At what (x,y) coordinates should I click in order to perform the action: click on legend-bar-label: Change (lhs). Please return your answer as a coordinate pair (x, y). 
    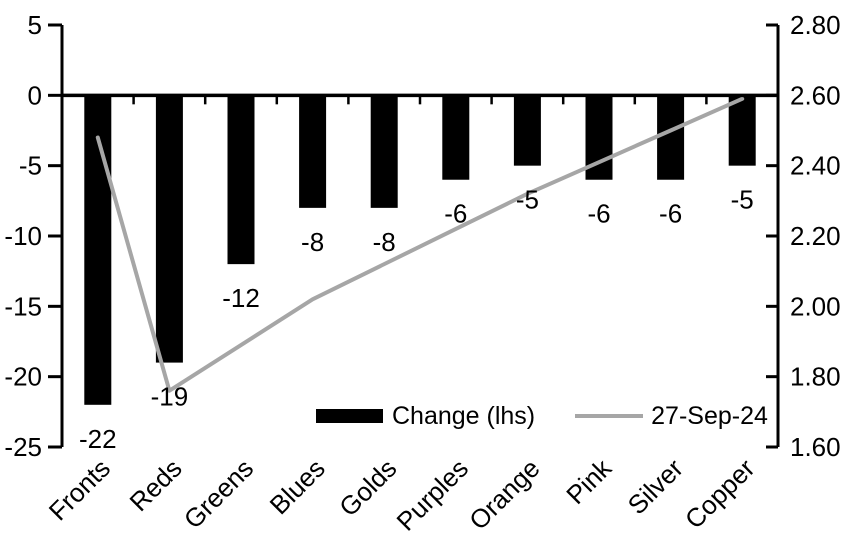
    Looking at the image, I should click on (464, 416).